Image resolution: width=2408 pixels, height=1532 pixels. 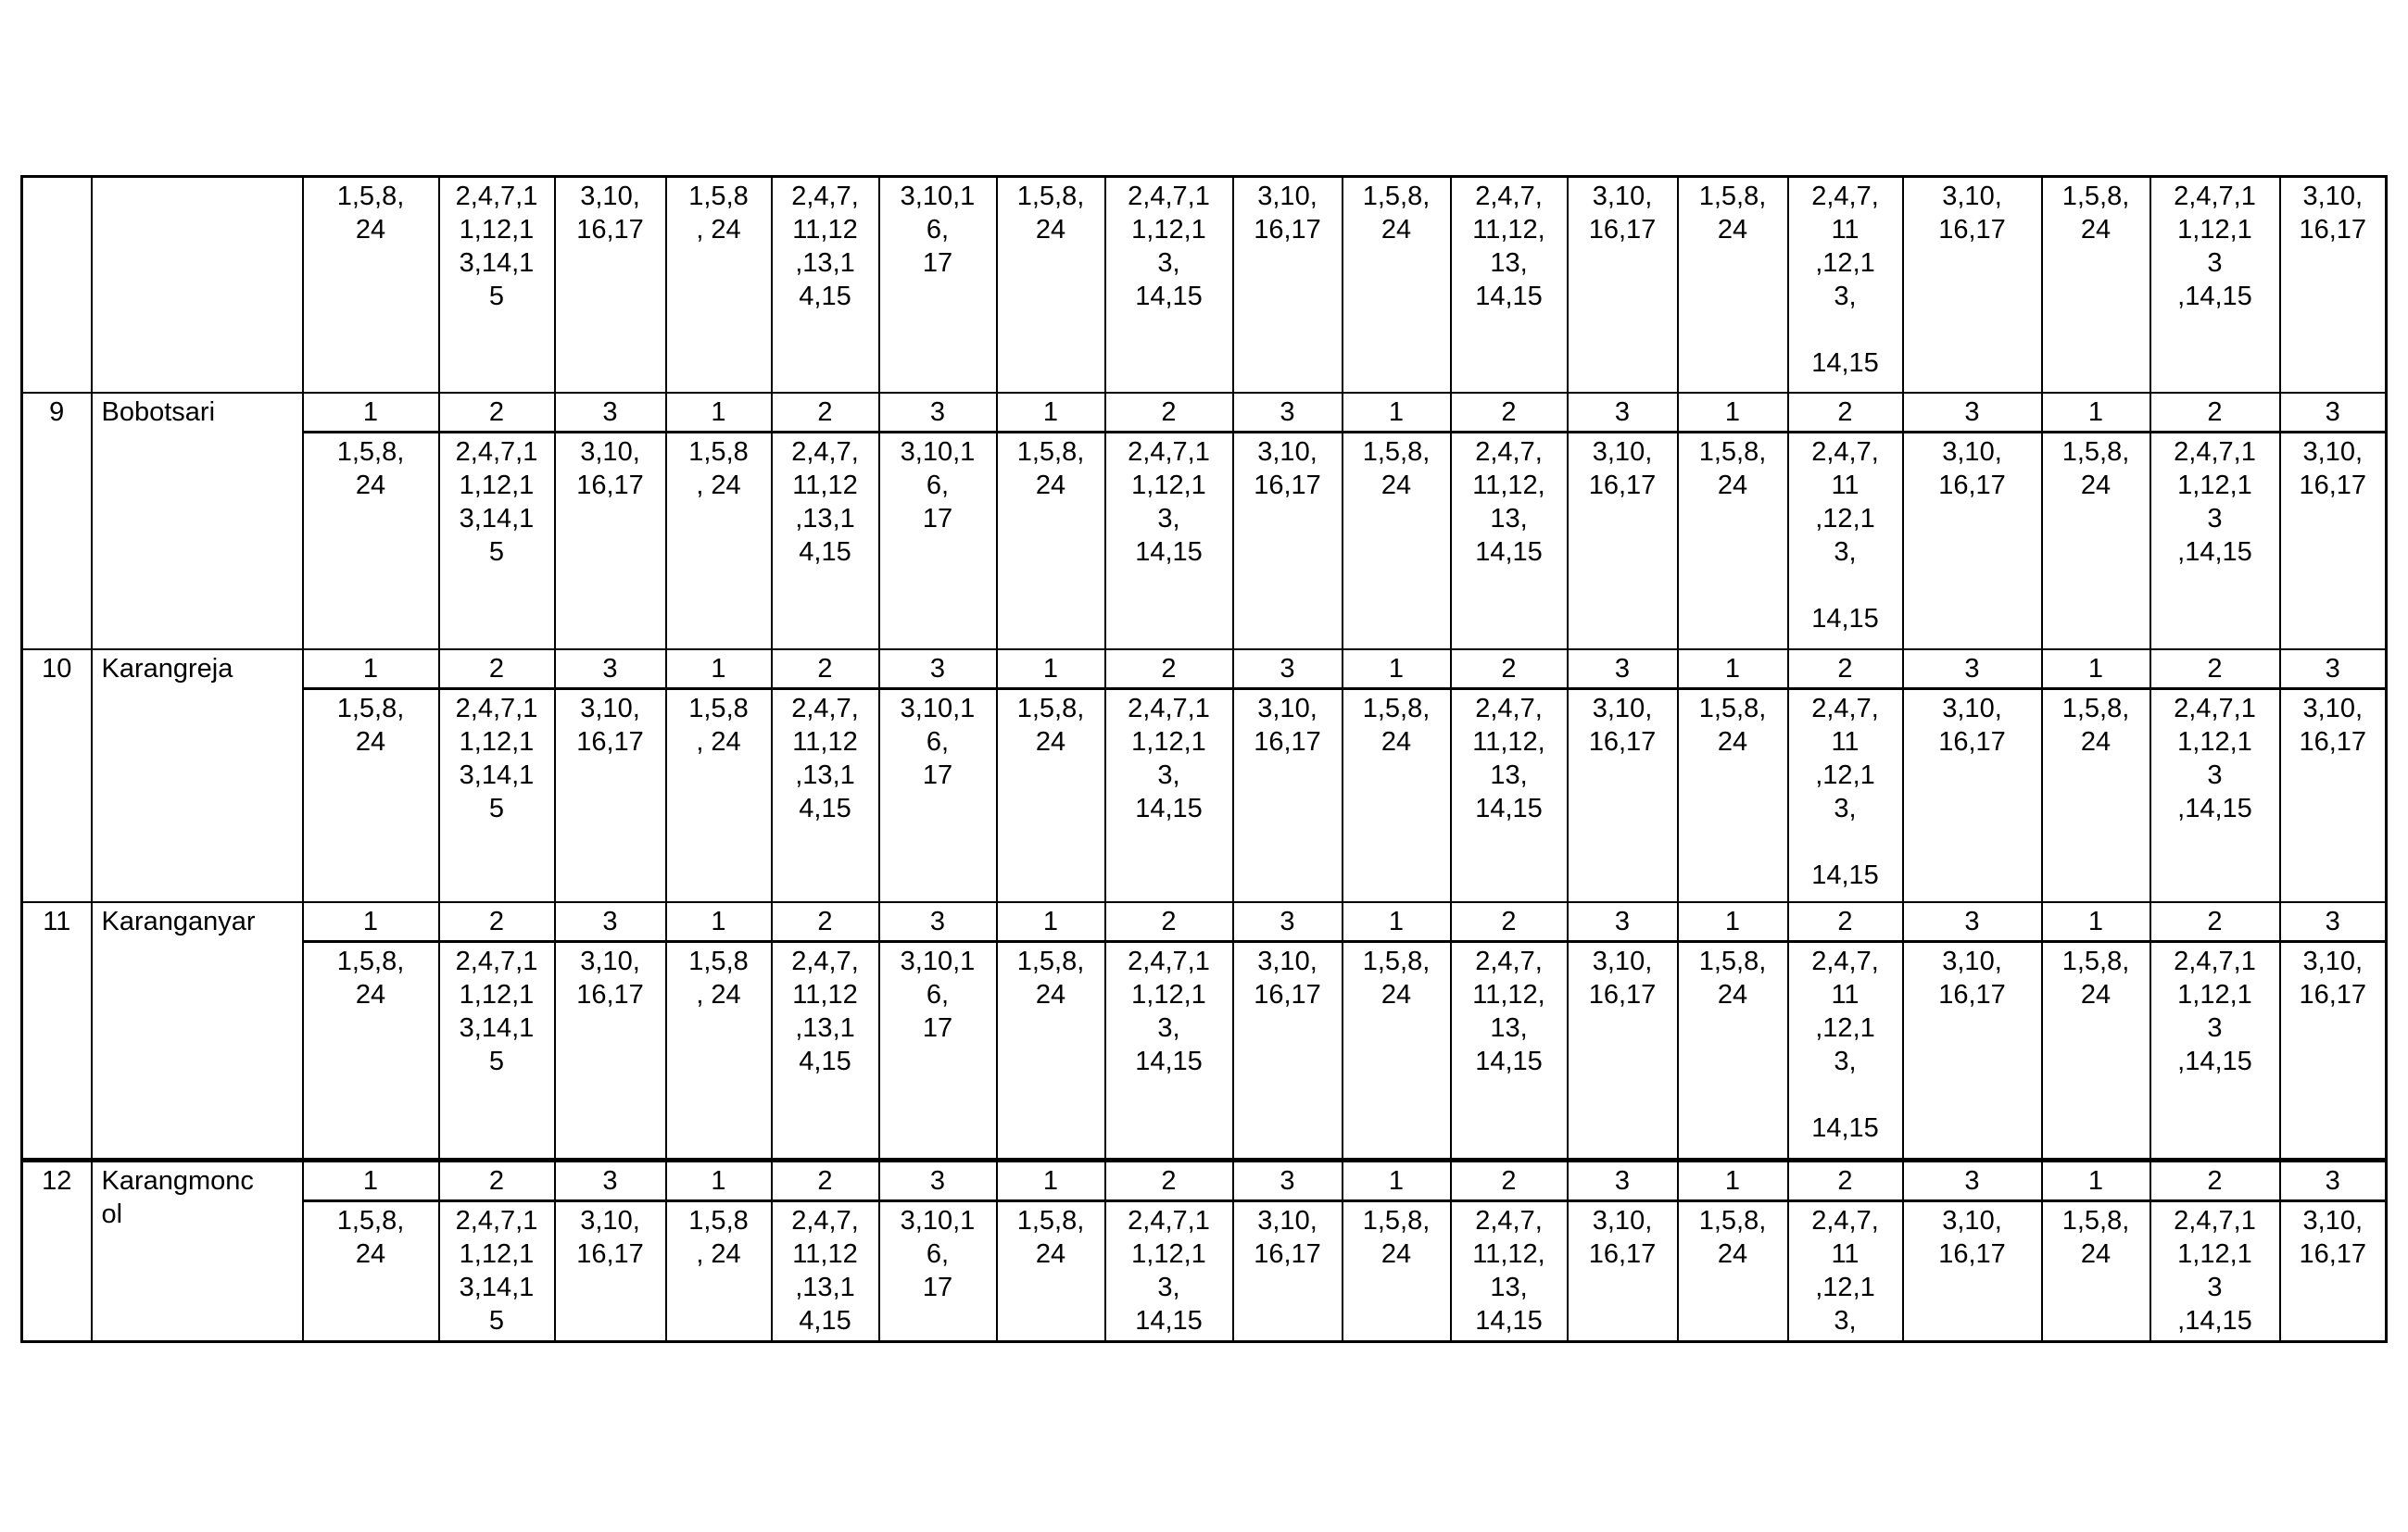 I want to click on row-number-cell: 10, so click(x=56, y=775).